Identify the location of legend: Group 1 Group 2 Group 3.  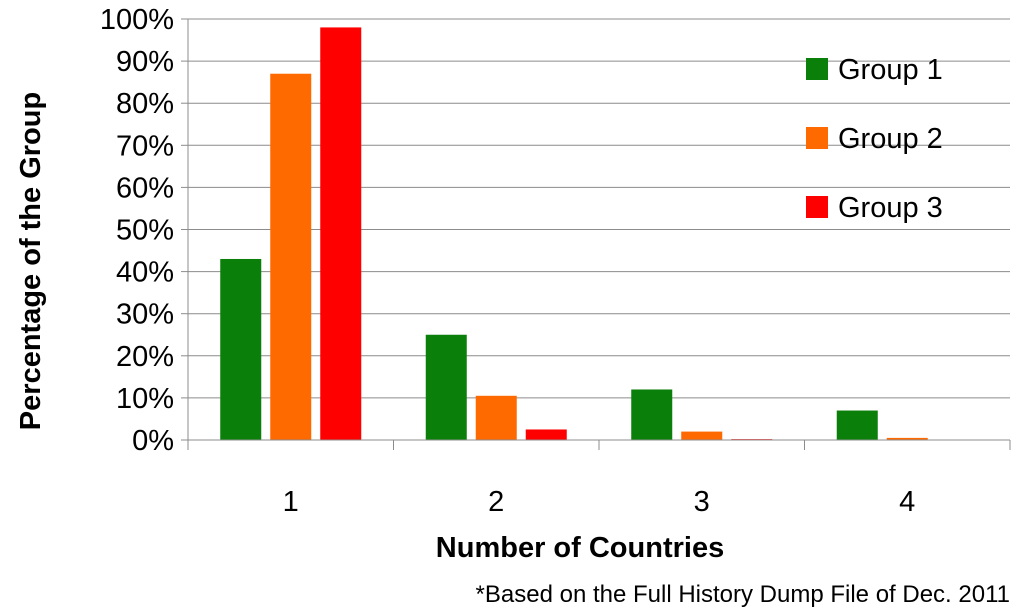
(874, 139).